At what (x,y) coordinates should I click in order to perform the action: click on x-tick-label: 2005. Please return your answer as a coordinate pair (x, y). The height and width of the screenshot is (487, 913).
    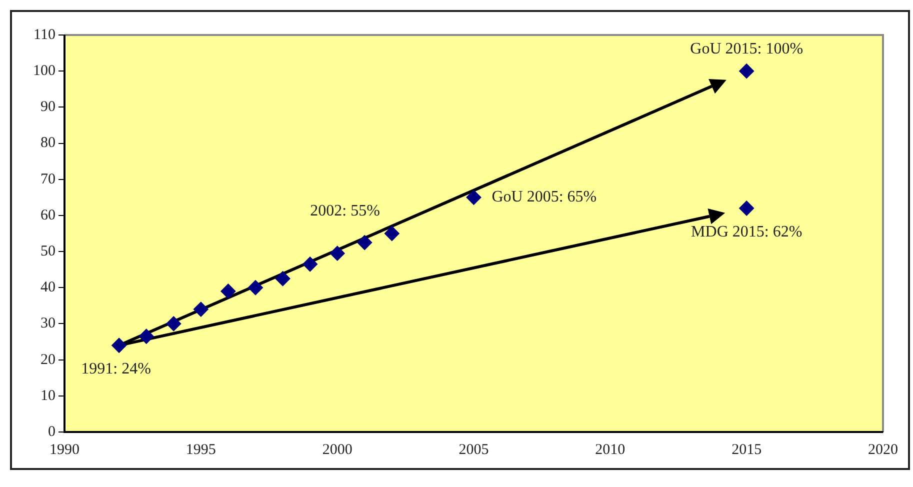
    Looking at the image, I should click on (473, 450).